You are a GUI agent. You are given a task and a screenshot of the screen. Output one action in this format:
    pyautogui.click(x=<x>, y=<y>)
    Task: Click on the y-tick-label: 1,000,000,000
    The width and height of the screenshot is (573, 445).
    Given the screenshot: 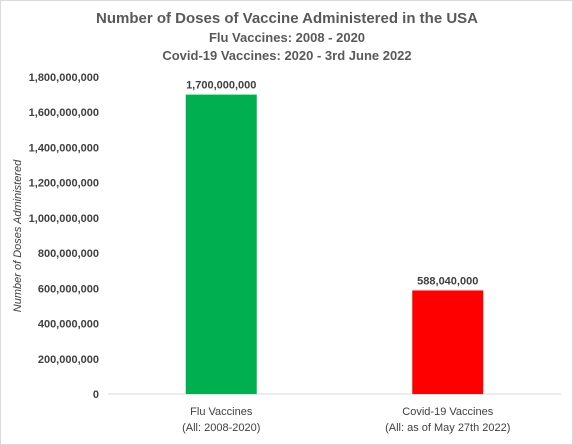 What is the action you would take?
    pyautogui.click(x=64, y=219)
    